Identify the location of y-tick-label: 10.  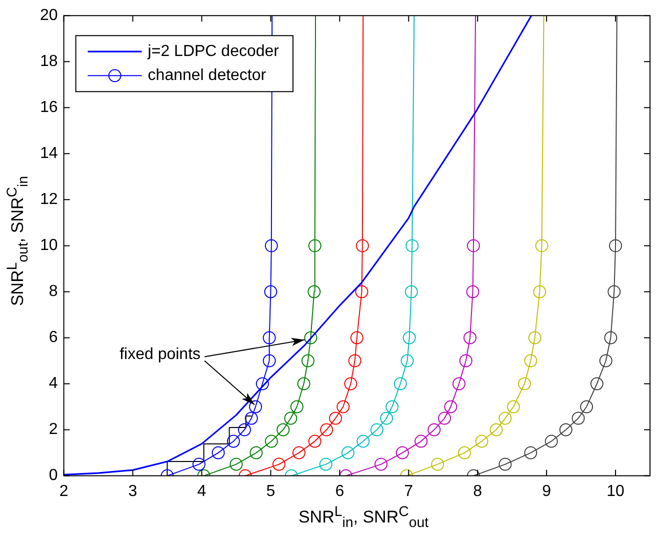
(49, 245).